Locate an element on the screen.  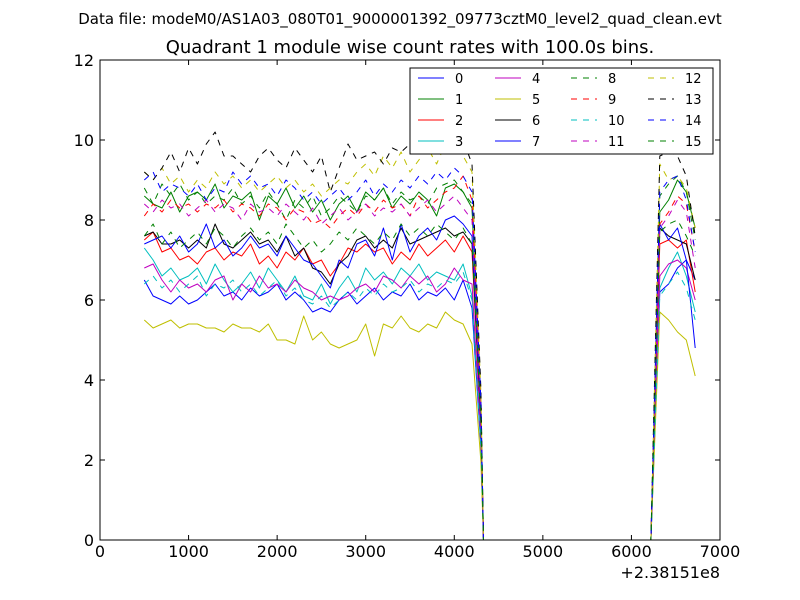
legend-label-9: 9 is located at coordinates (612, 100).